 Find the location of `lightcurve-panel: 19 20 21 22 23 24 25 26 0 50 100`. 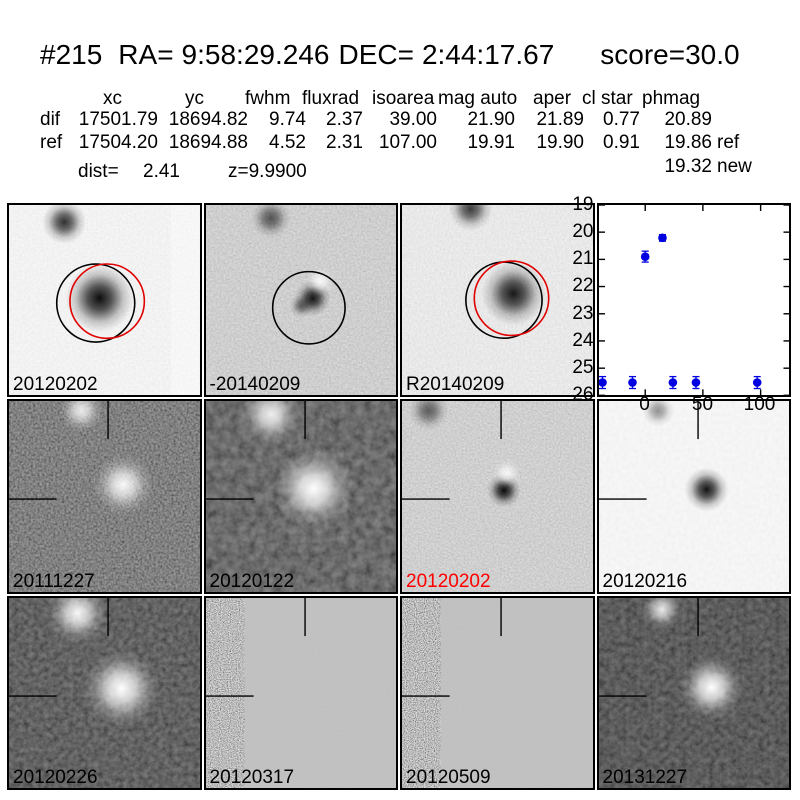

lightcurve-panel: 19 20 21 22 23 24 25 26 0 50 100 is located at coordinates (681, 304).